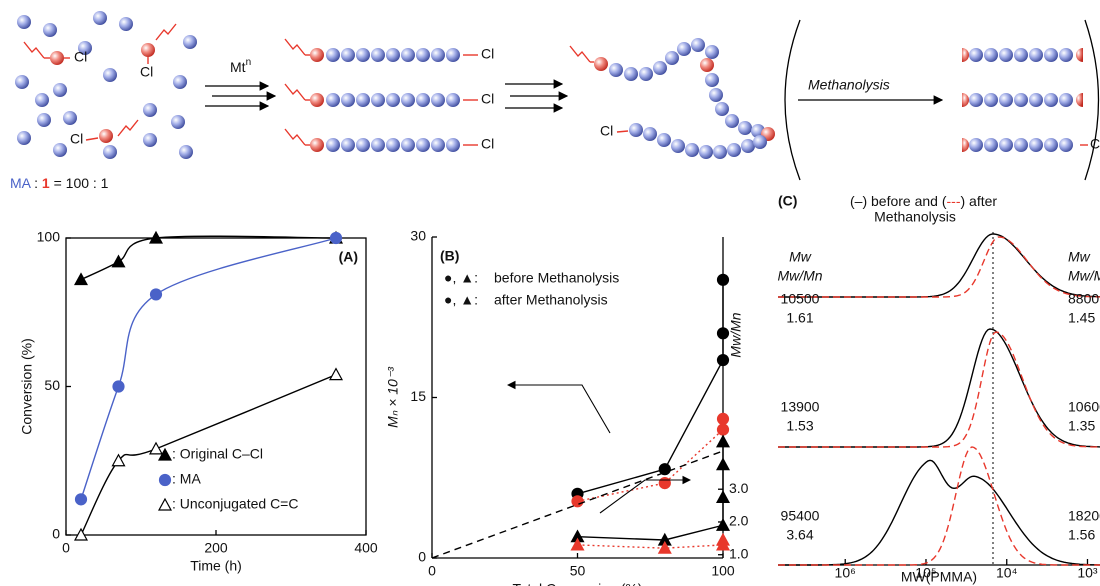 The height and width of the screenshot is (586, 1100). What do you see at coordinates (736, 334) in the screenshot?
I see `y2-axis-label: Mw/Mn` at bounding box center [736, 334].